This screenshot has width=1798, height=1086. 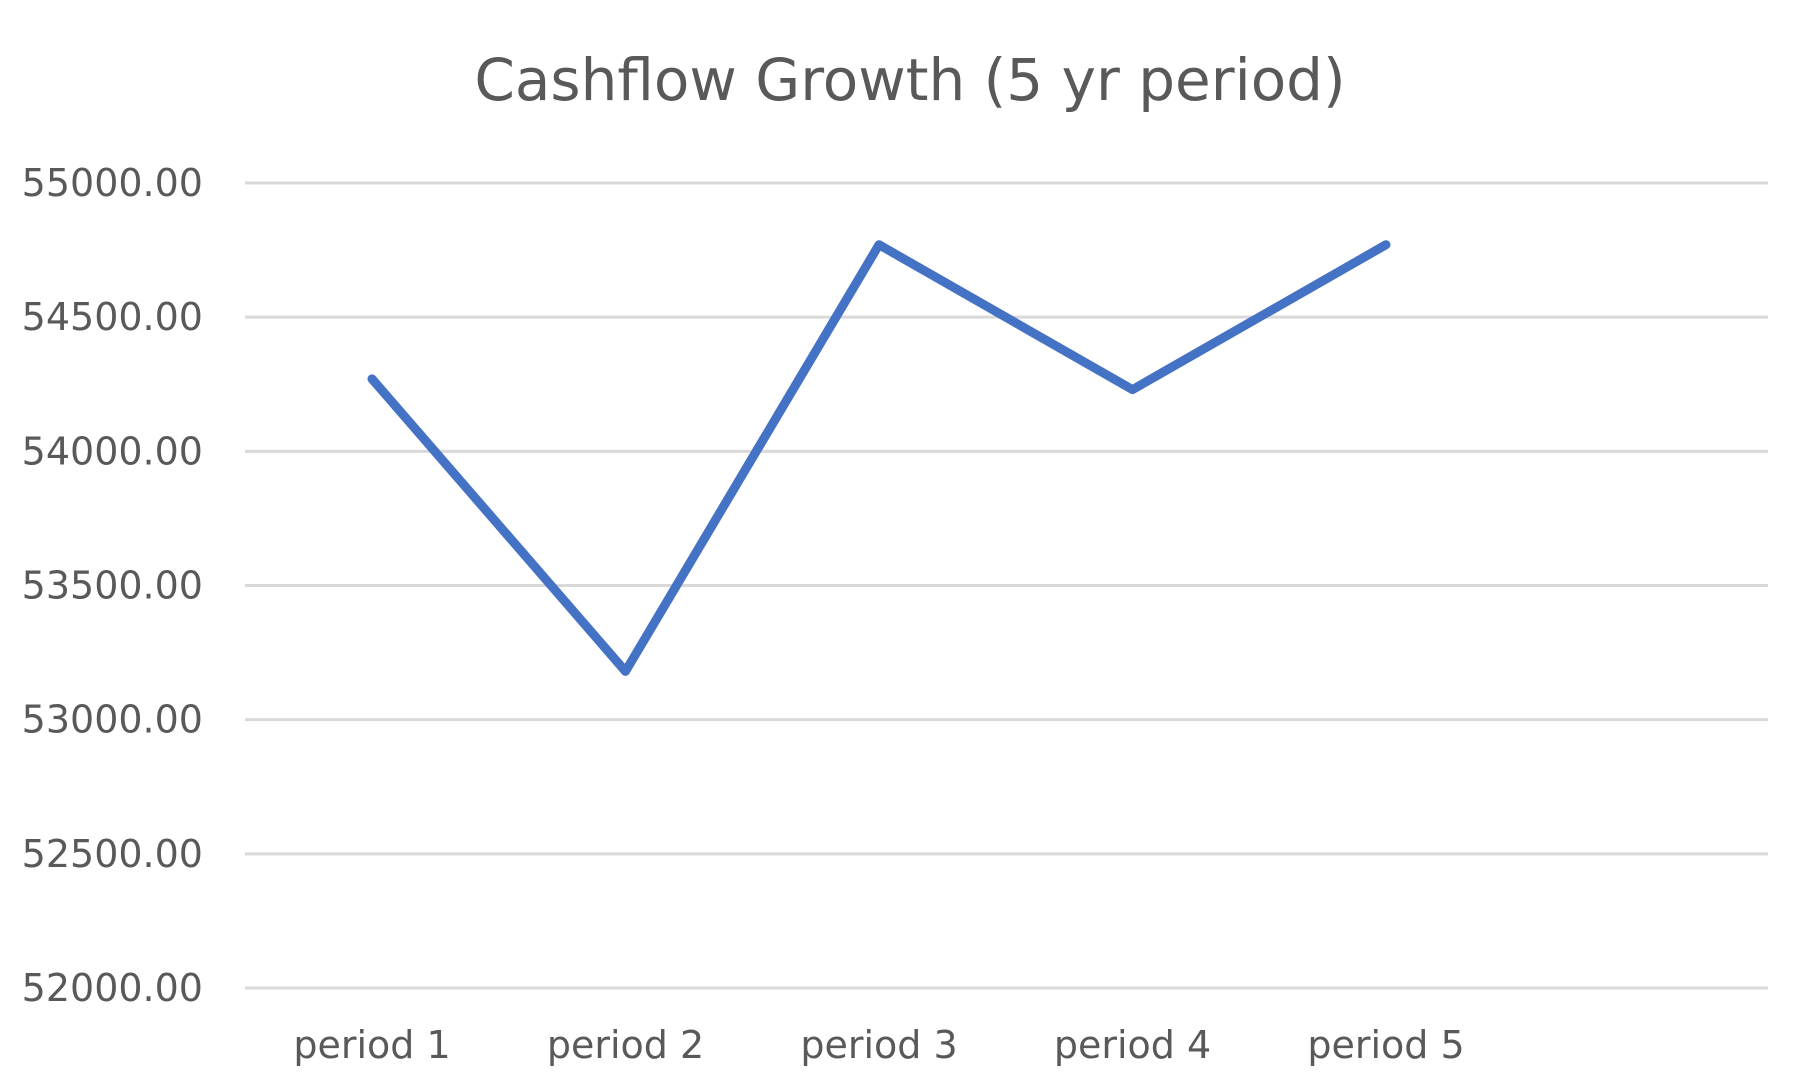 What do you see at coordinates (112, 854) in the screenshot?
I see `y-tick-label: 52500.00` at bounding box center [112, 854].